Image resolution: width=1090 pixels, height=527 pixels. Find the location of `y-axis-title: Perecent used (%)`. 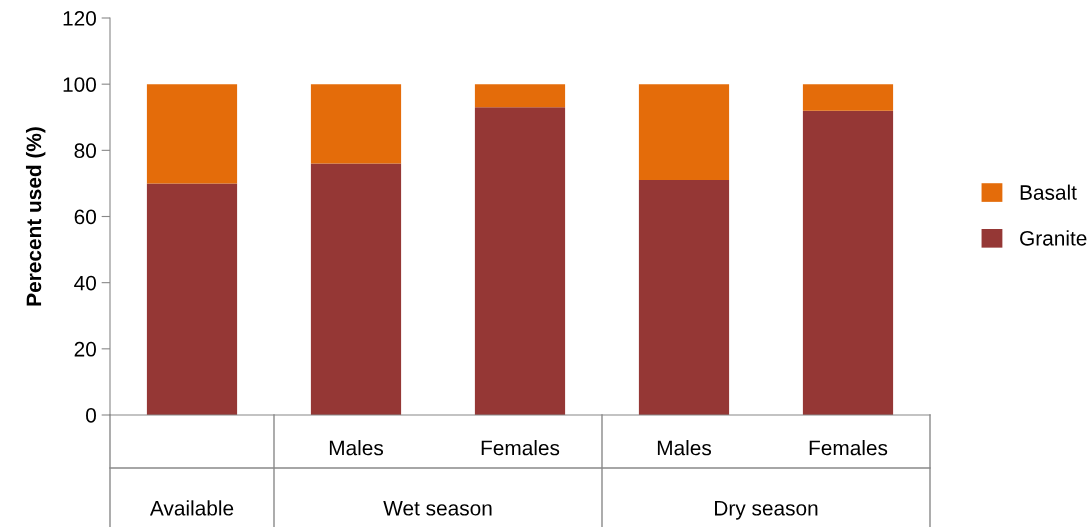

y-axis-title: Perecent used (%) is located at coordinates (35, 216).